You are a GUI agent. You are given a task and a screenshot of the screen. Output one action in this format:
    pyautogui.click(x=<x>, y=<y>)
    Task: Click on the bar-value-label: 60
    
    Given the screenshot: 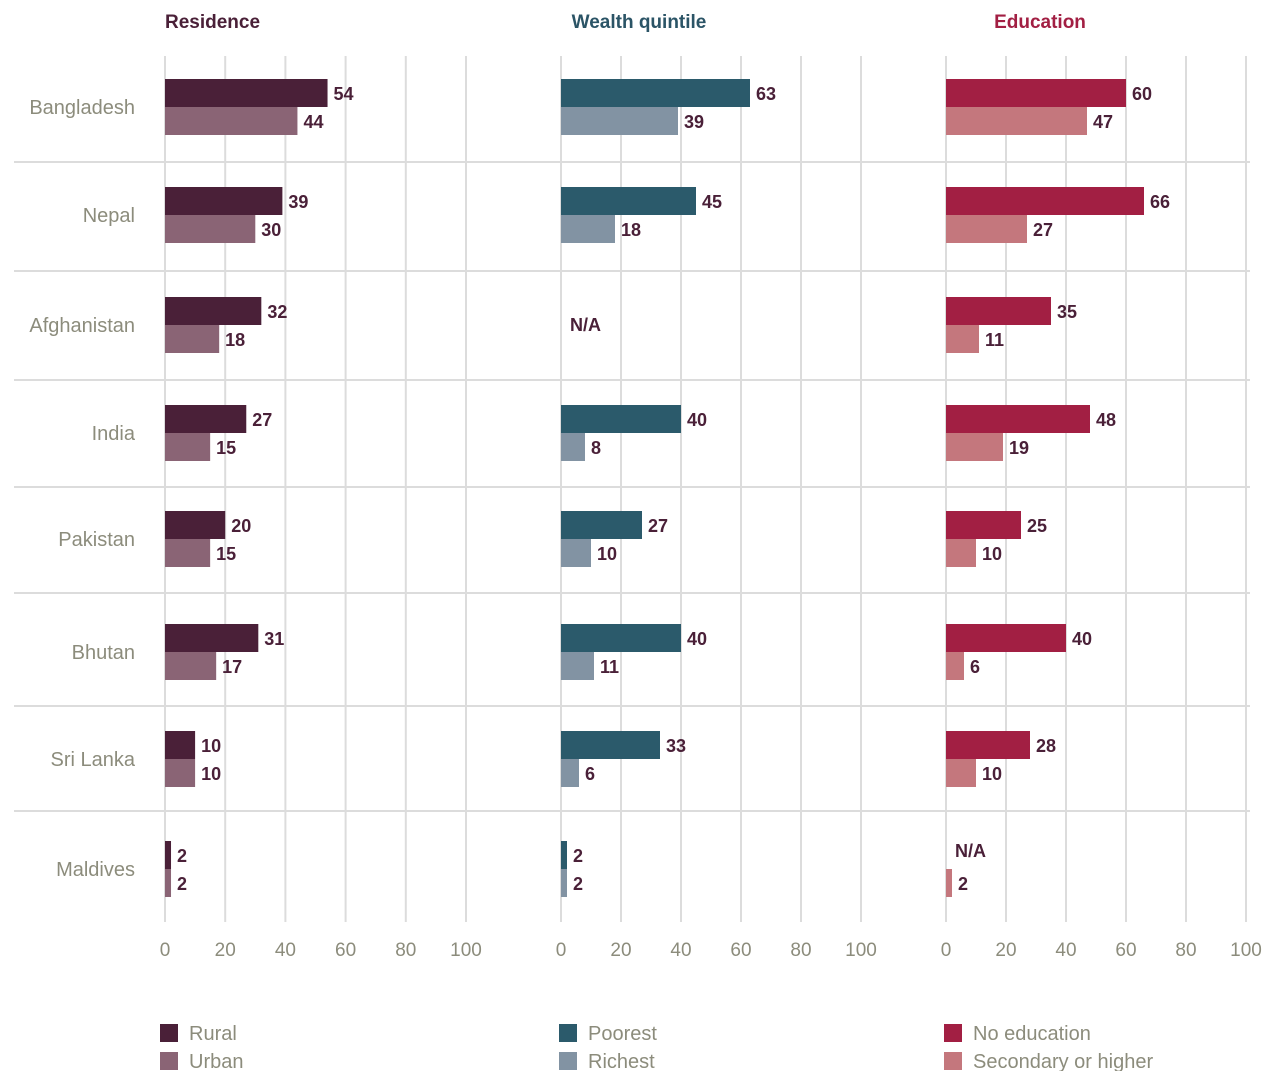 What is the action you would take?
    pyautogui.click(x=1142, y=94)
    